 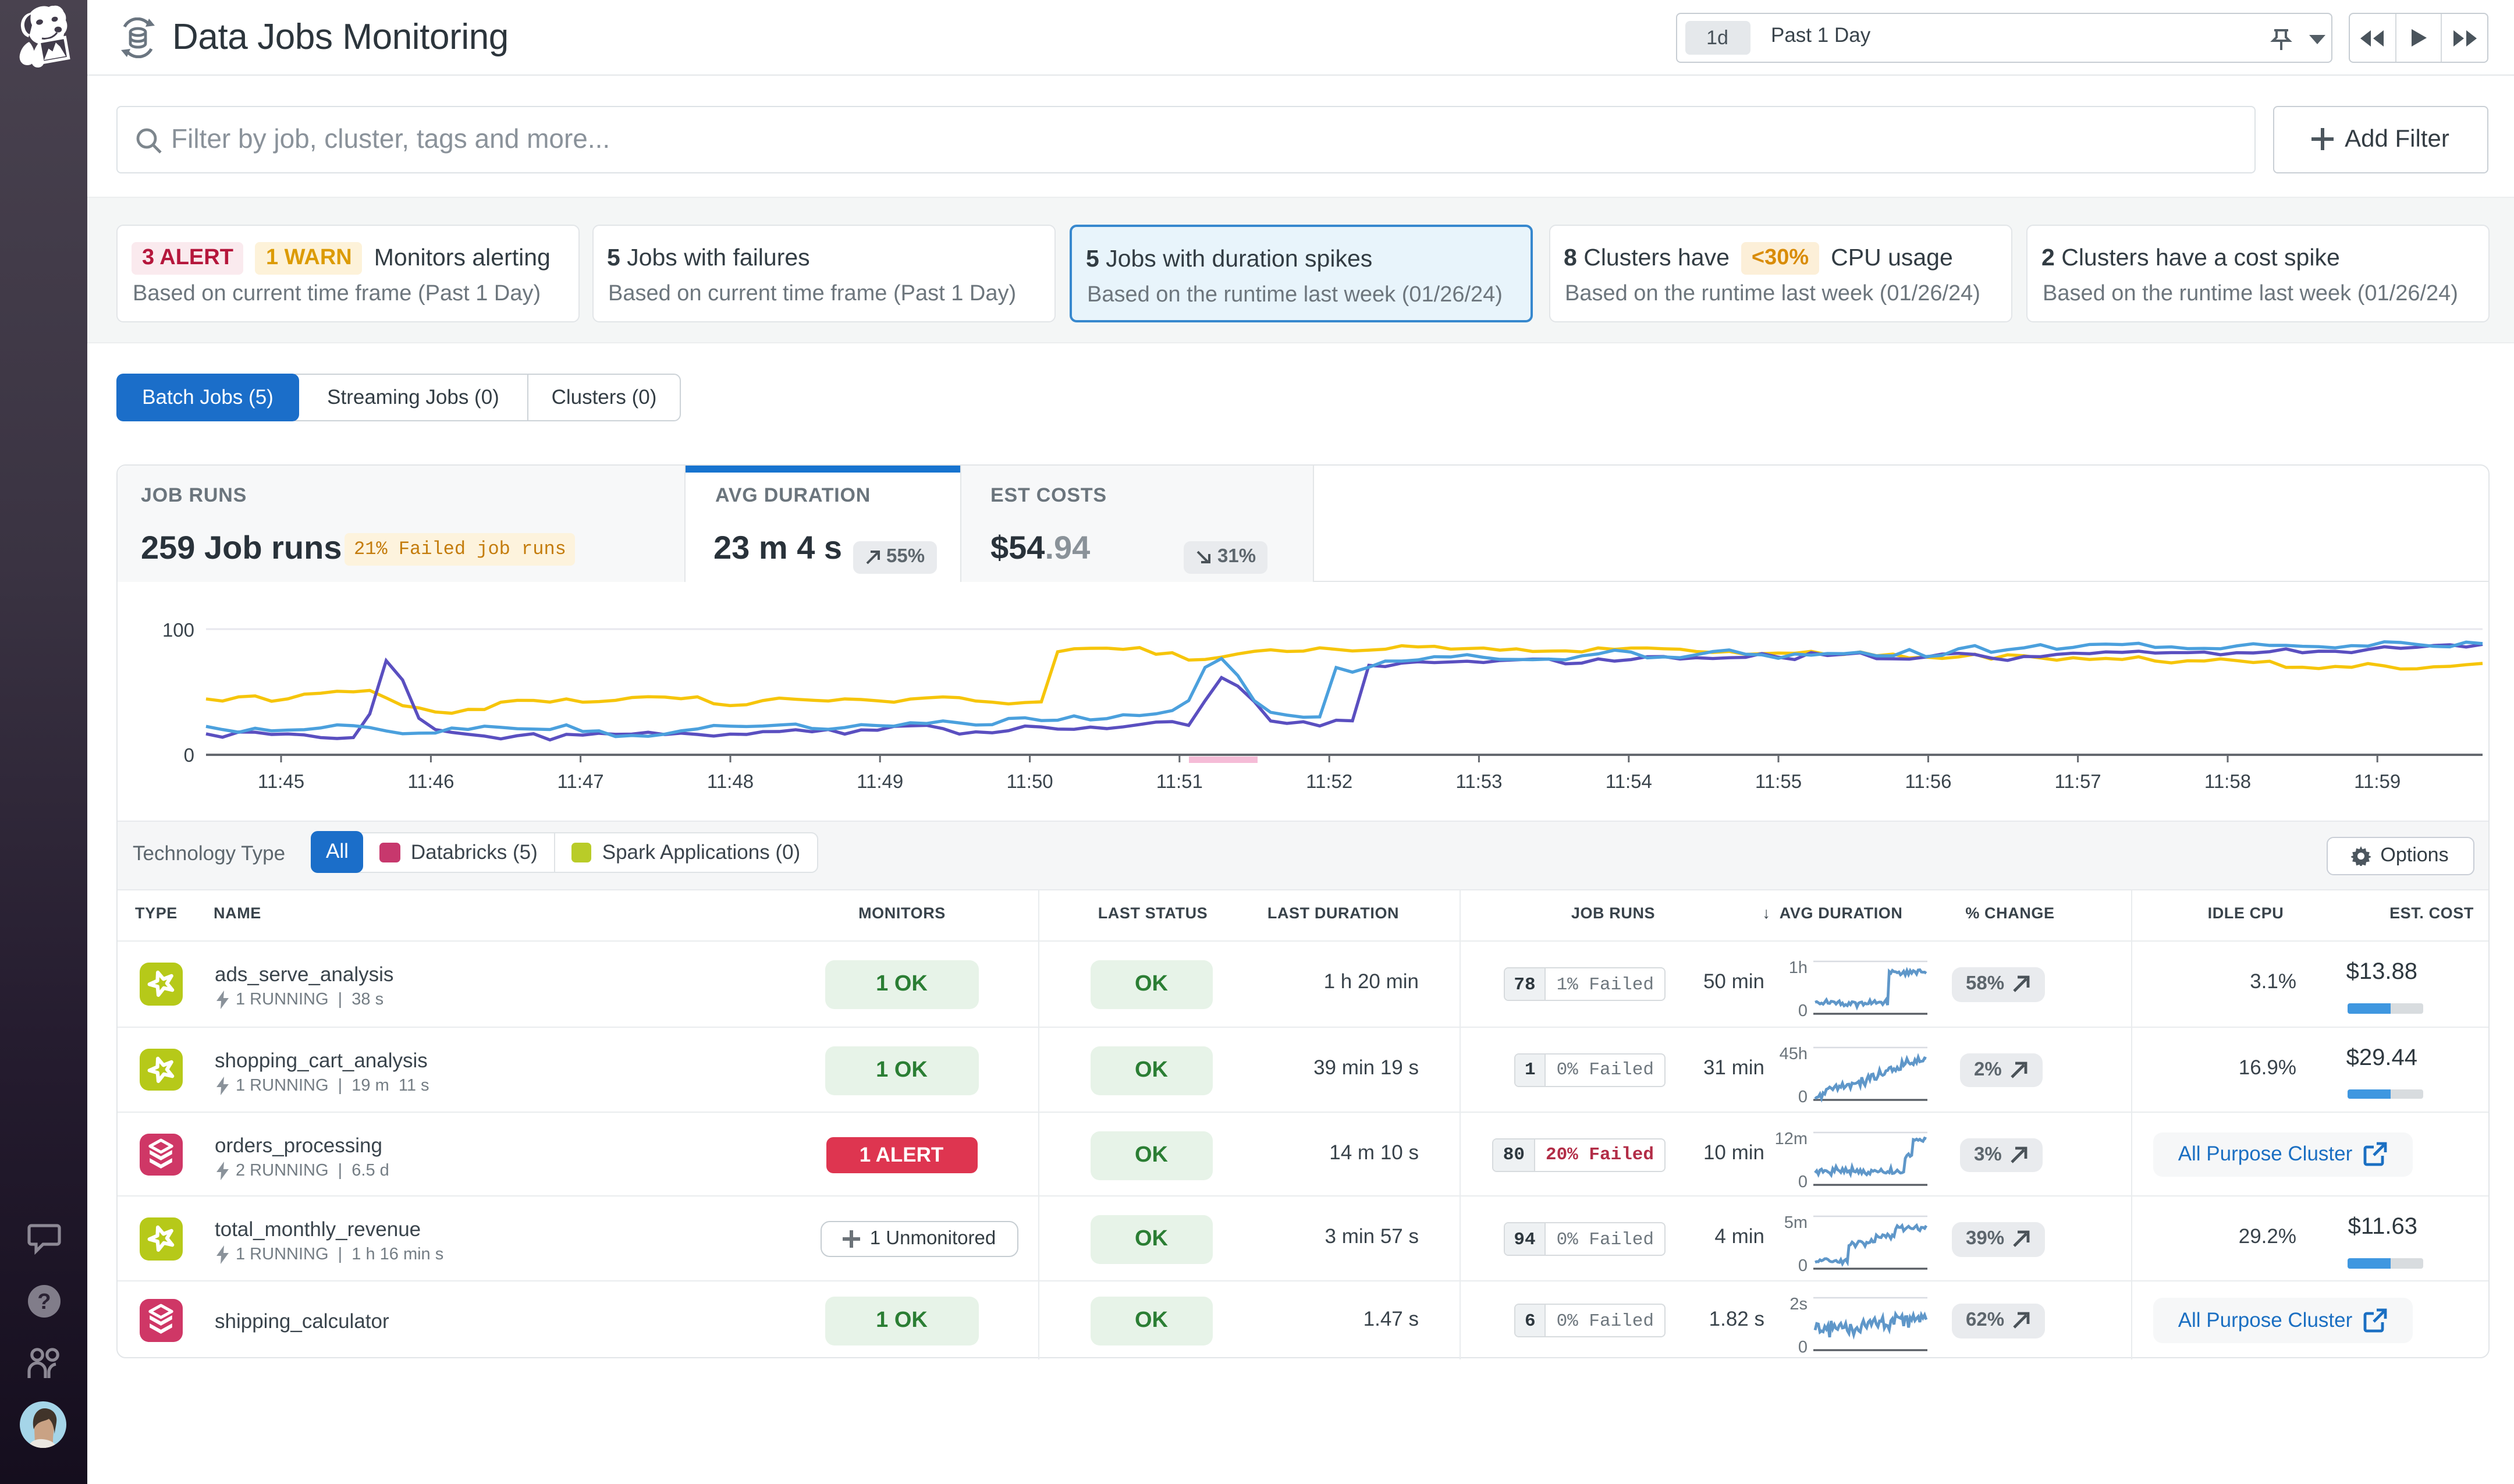 I want to click on svg-text: 11:52, so click(x=1329, y=781).